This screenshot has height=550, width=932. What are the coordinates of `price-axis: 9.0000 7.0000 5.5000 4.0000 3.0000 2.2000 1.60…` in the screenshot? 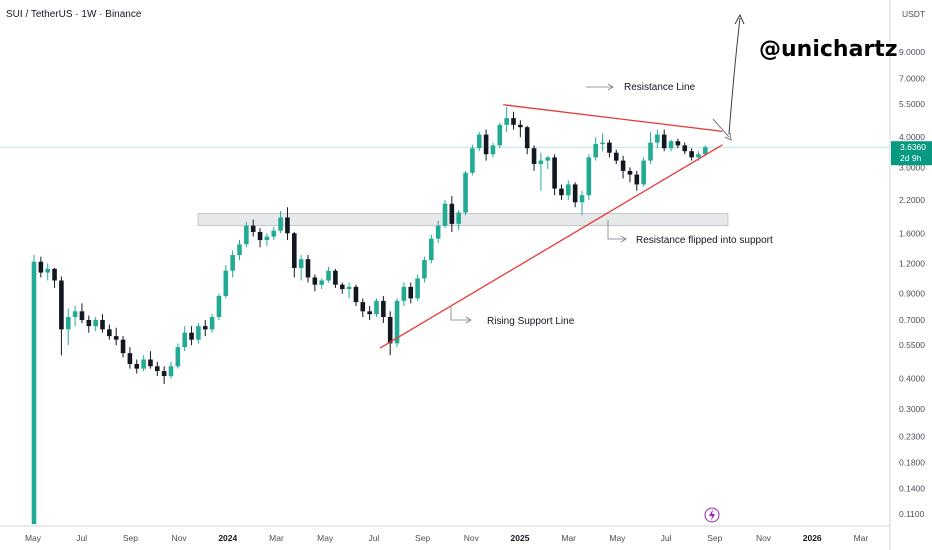 It's located at (912, 283).